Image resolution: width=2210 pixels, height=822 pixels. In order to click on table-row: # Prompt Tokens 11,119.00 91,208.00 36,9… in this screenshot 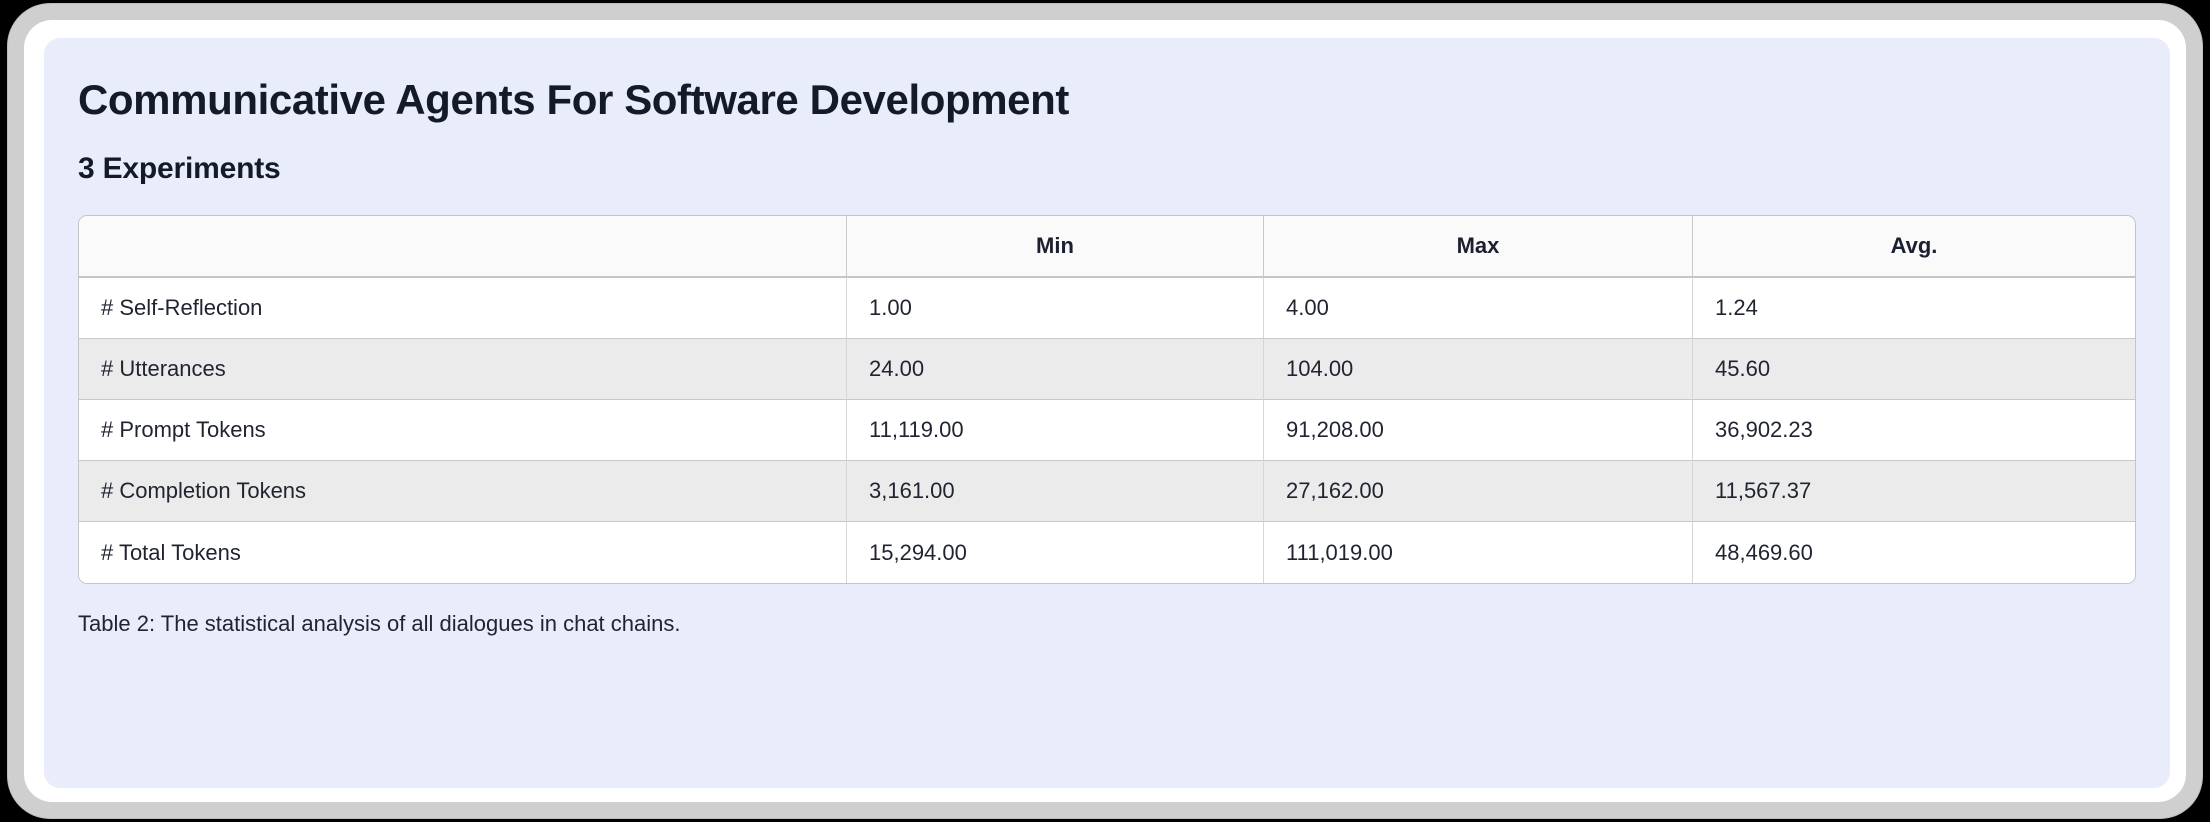, I will do `click(1107, 431)`.